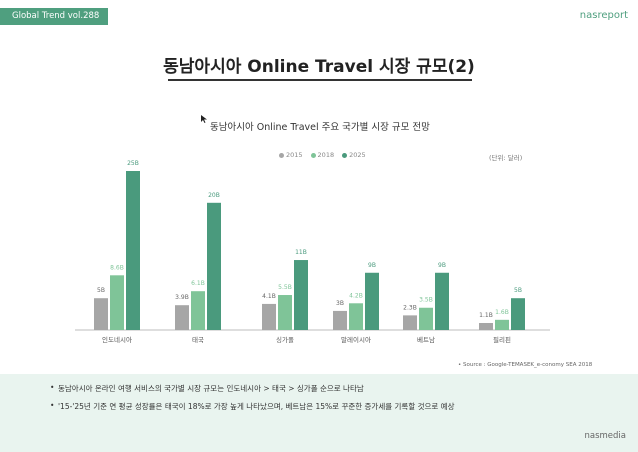 This screenshot has width=638, height=452. Describe the element at coordinates (502, 339) in the screenshot. I see `category-label-5: 필리핀` at that location.